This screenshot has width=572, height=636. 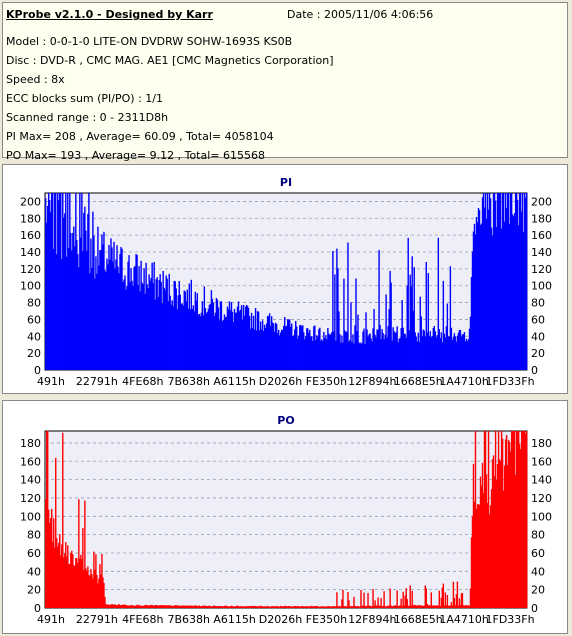 What do you see at coordinates (97, 381) in the screenshot?
I see `x-tick-label: 22791h` at bounding box center [97, 381].